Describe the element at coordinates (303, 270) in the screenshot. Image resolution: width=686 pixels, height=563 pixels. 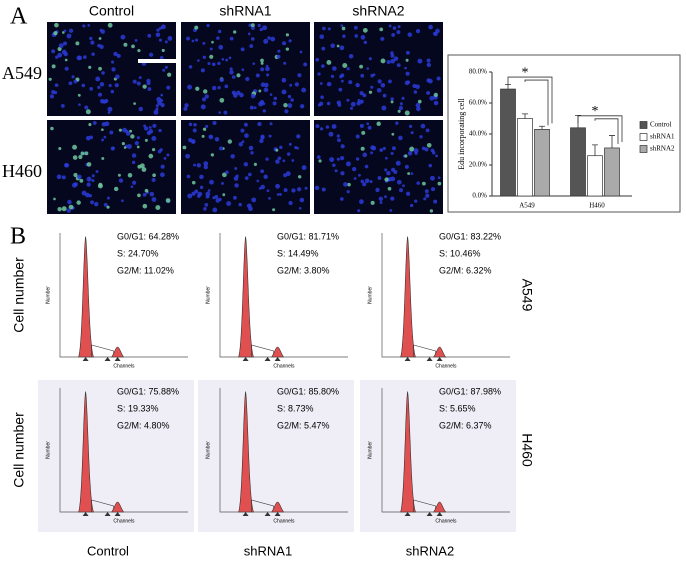
I see `cycle-stat: G2/M: 3.80%` at that location.